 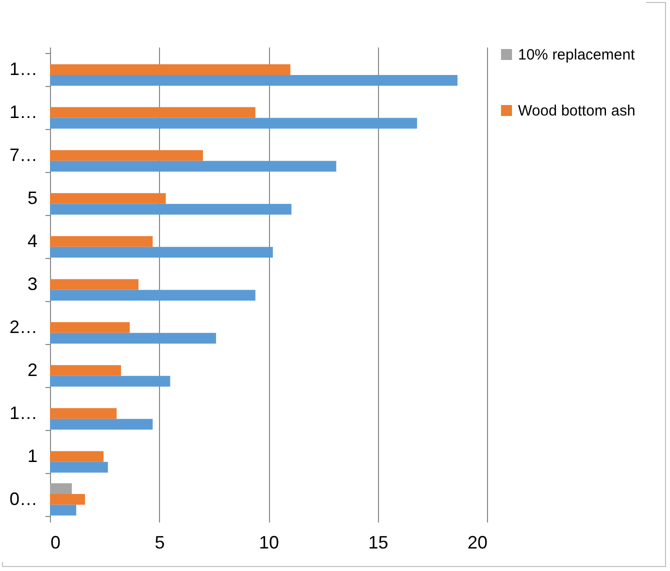 What do you see at coordinates (32, 198) in the screenshot?
I see `y-tick-label: 5` at bounding box center [32, 198].